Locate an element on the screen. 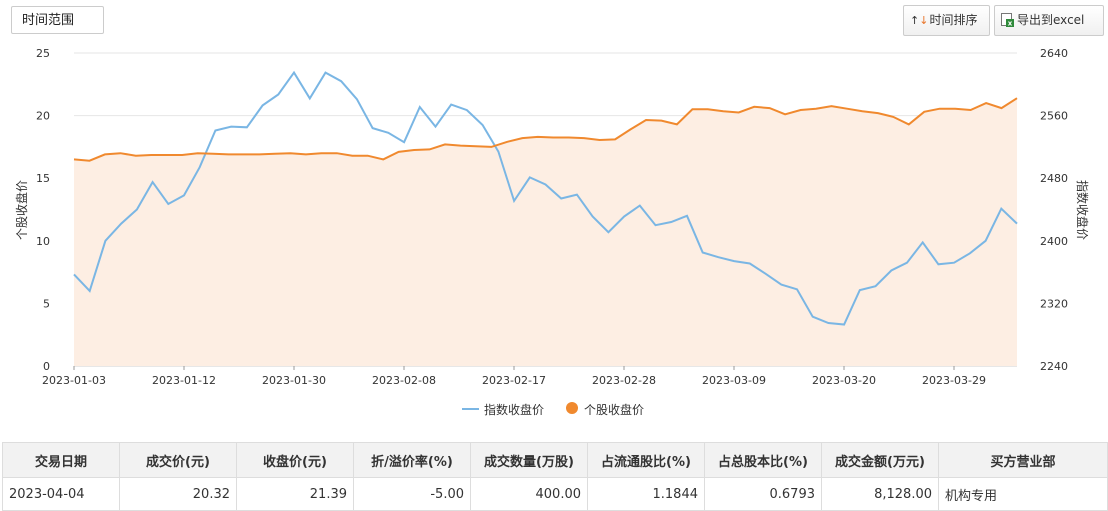 This screenshot has height=511, width=1108. cell-amount: 8,128.00 is located at coordinates (880, 494).